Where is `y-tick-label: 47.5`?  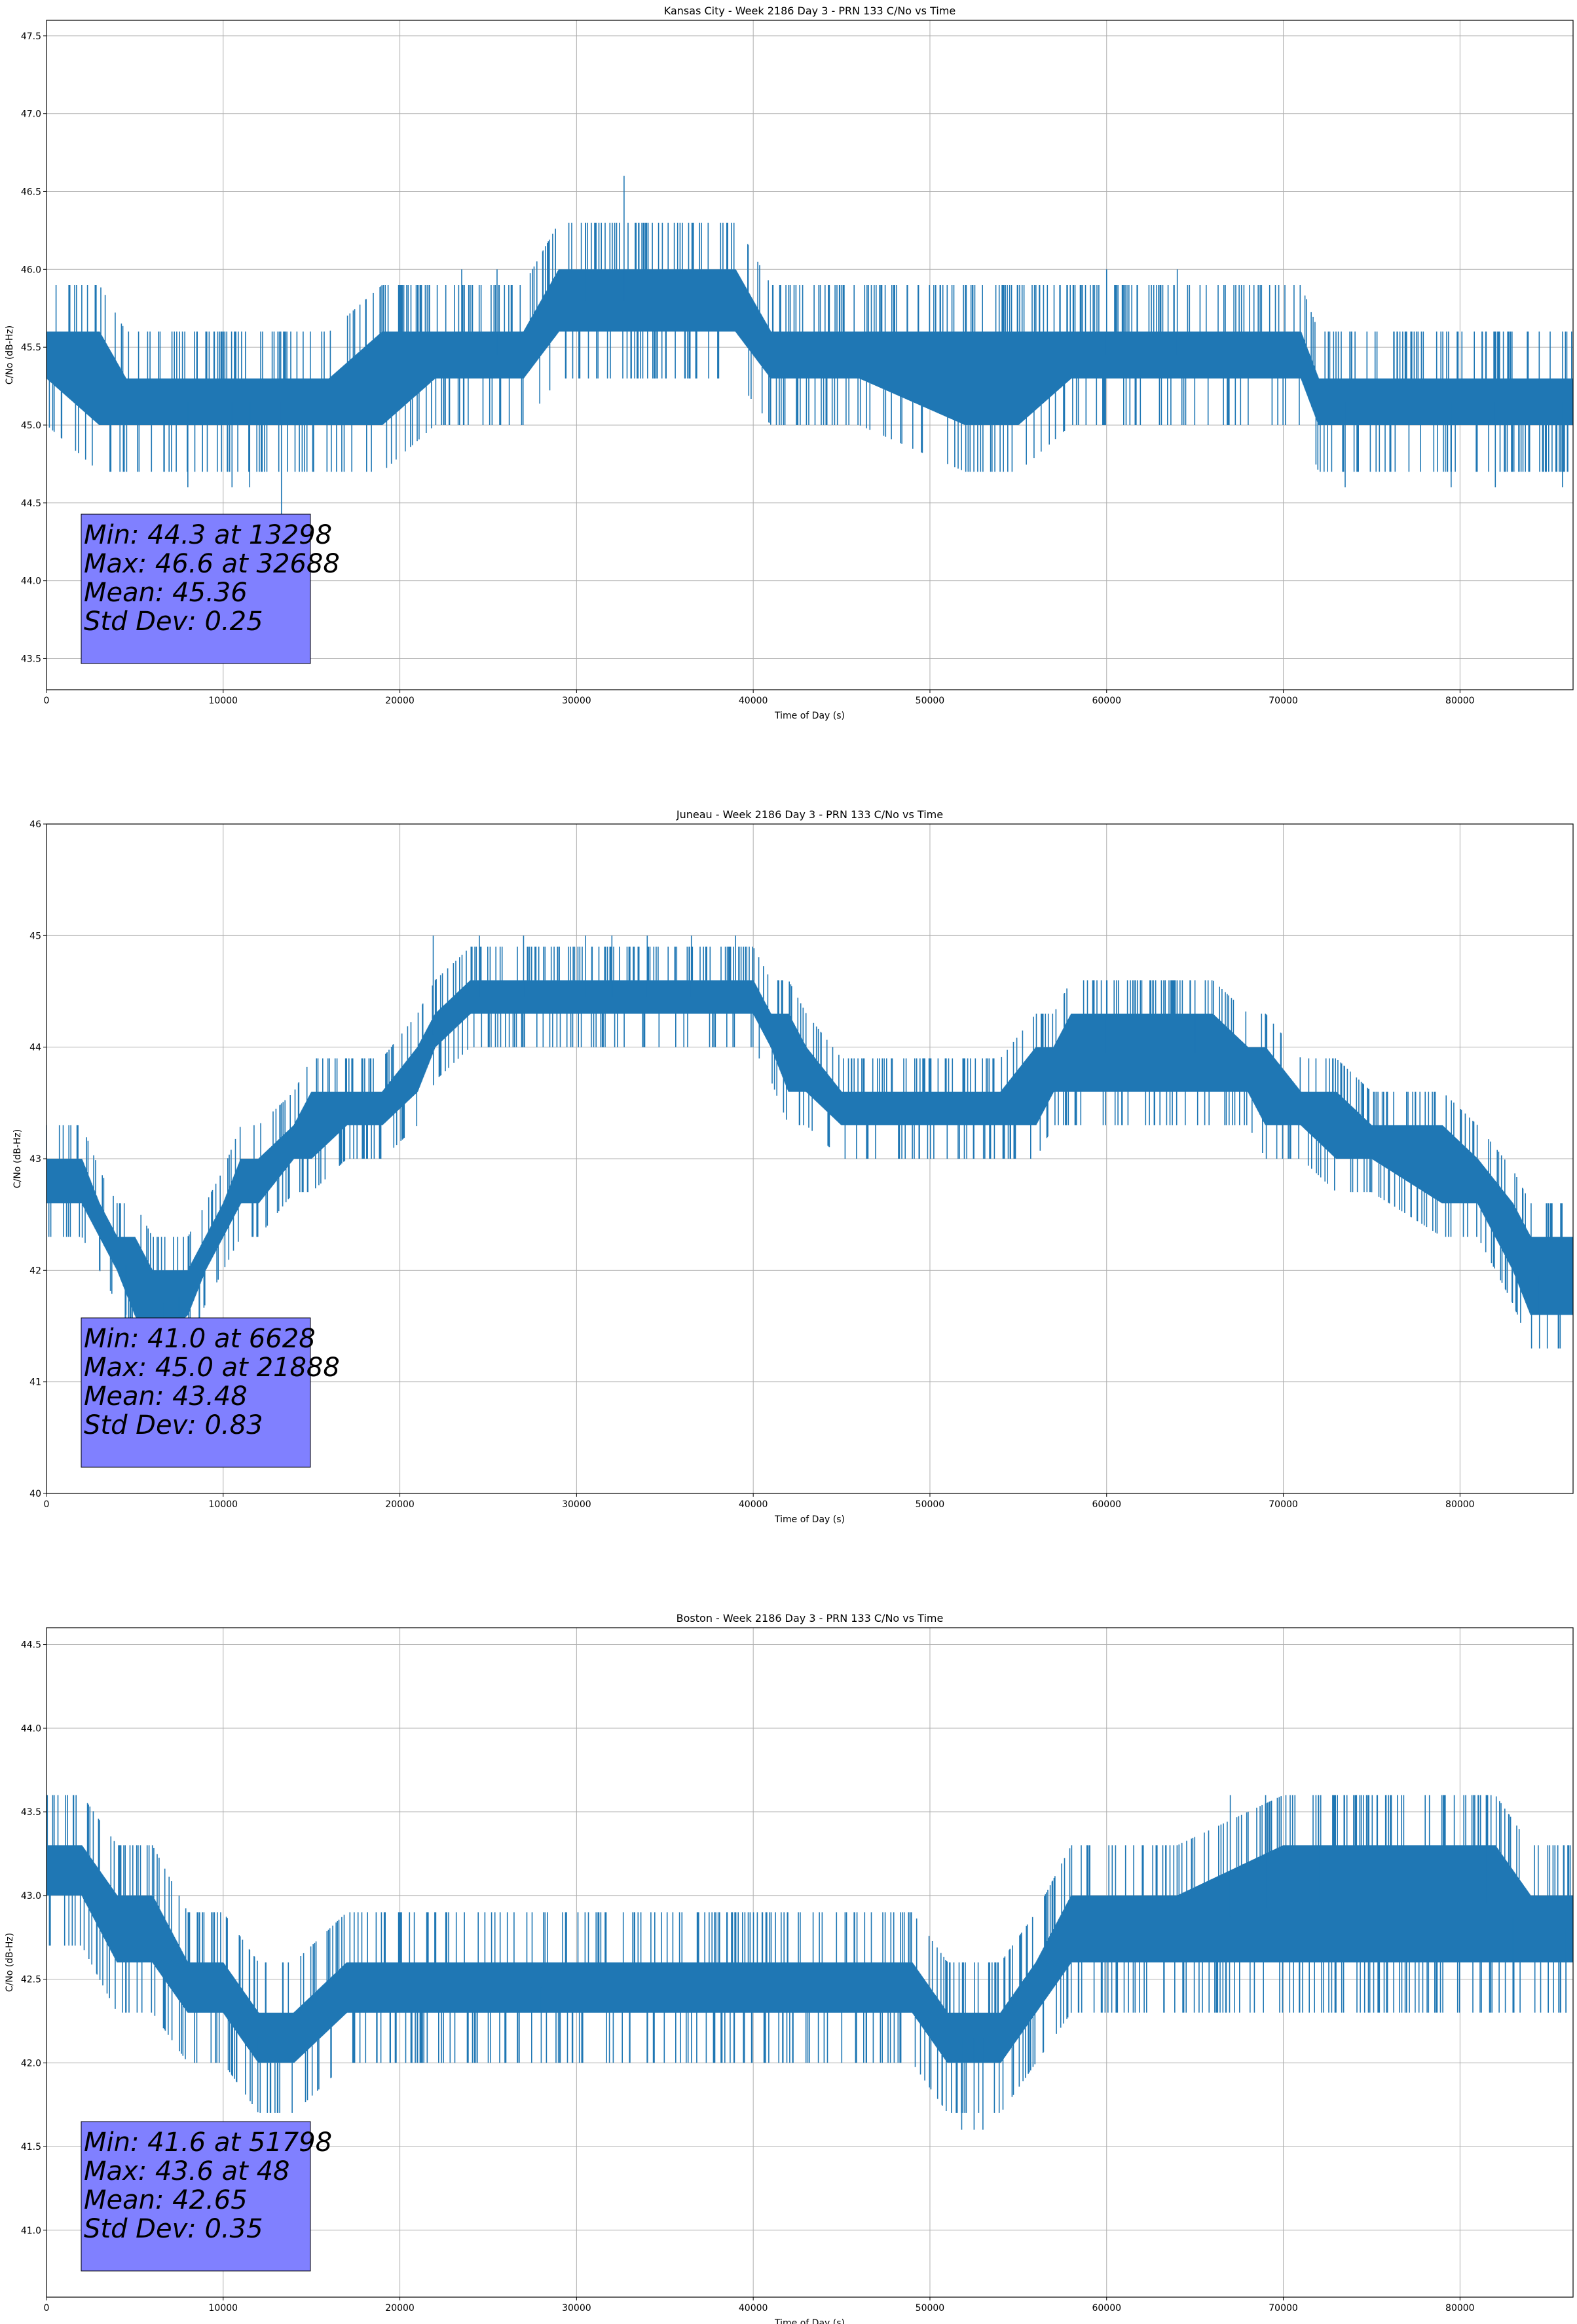
y-tick-label: 47.5 is located at coordinates (31, 36).